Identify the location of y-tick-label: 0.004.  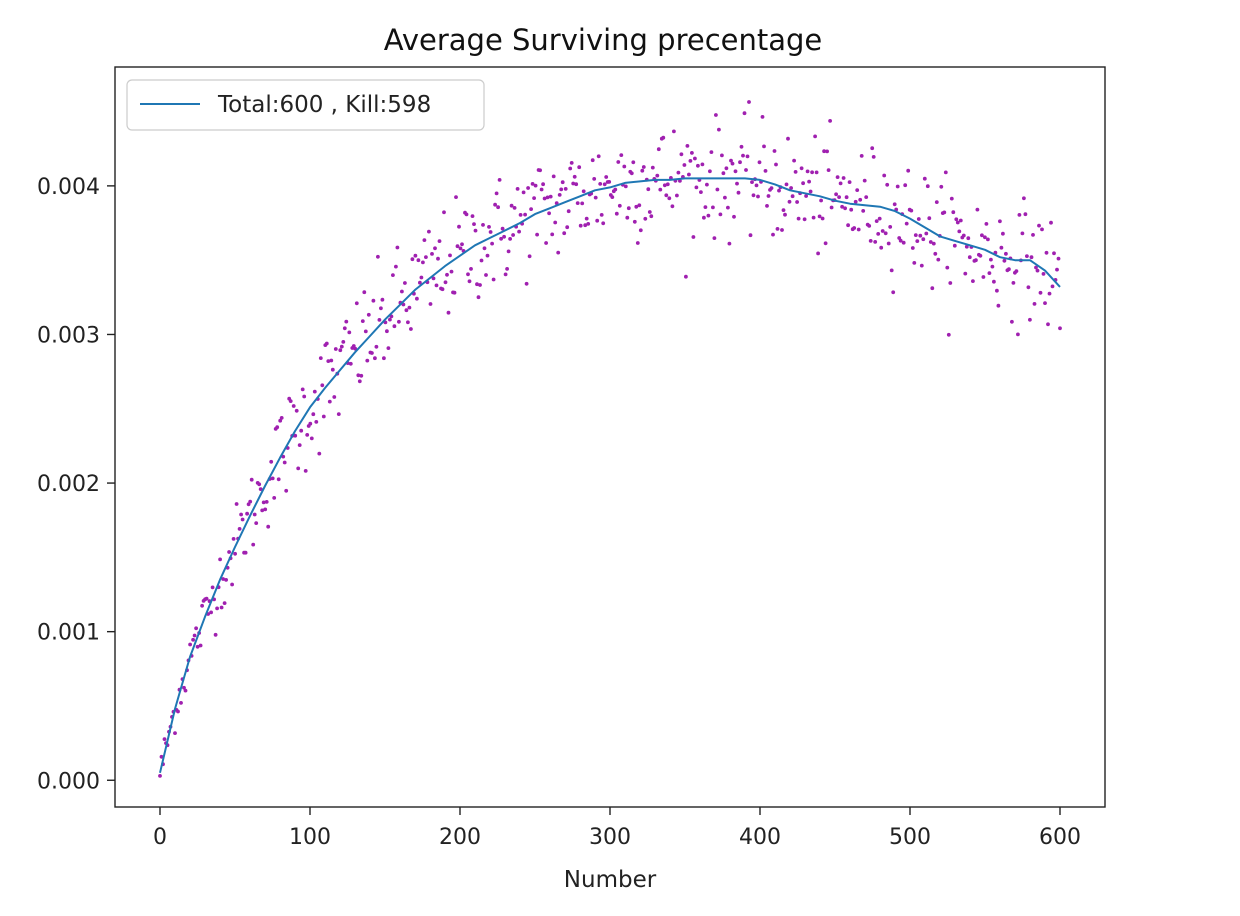
(68, 187).